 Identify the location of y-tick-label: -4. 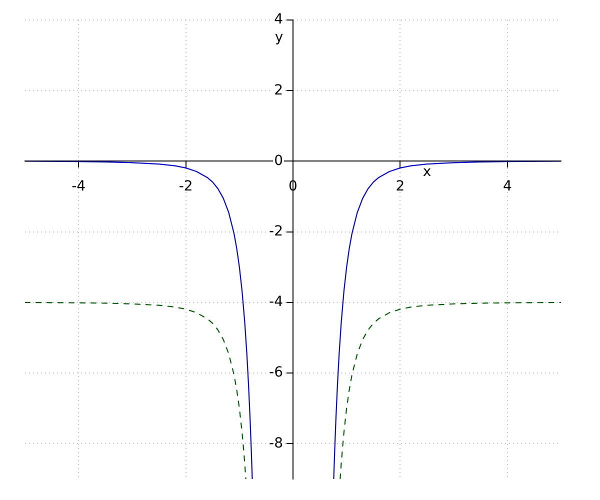
(276, 302).